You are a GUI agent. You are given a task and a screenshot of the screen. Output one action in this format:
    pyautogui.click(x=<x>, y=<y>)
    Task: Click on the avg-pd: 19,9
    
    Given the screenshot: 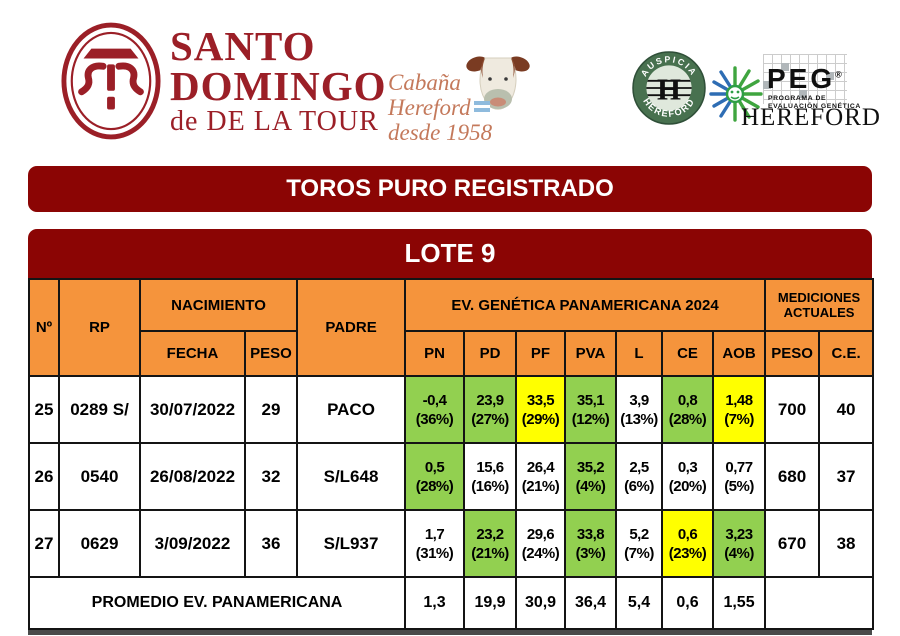 What is the action you would take?
    pyautogui.click(x=490, y=603)
    